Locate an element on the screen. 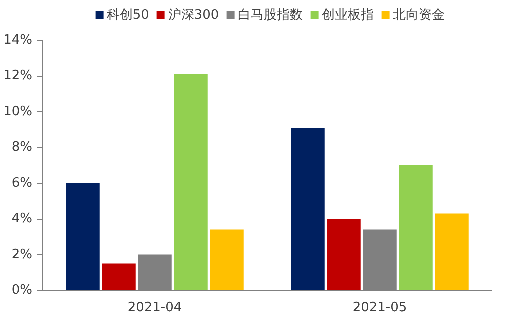  y-tick-label: 8% is located at coordinates (22, 148).